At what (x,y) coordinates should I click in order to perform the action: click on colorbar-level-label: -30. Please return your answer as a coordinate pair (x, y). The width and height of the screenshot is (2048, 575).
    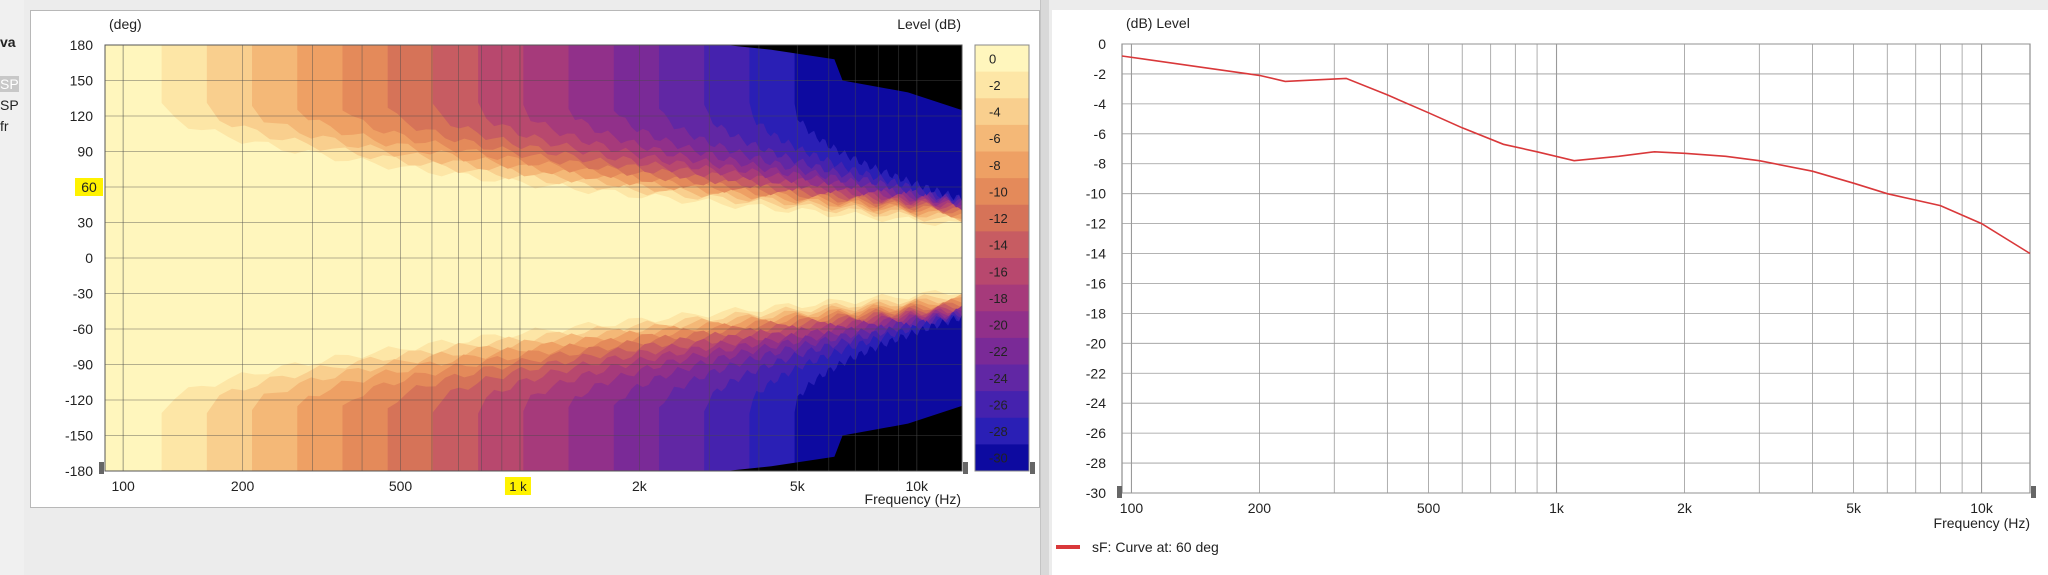
    Looking at the image, I should click on (998, 458).